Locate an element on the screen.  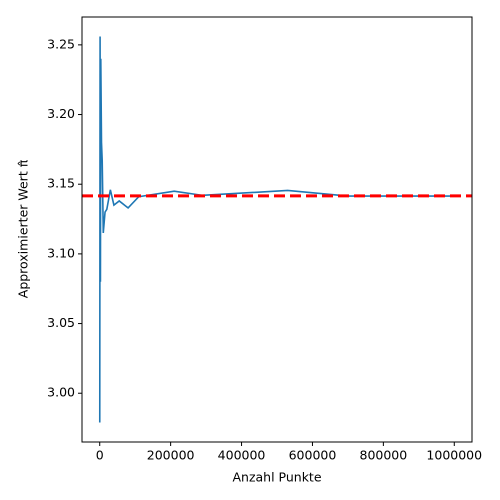
x-tick-label: 600000 is located at coordinates (313, 455).